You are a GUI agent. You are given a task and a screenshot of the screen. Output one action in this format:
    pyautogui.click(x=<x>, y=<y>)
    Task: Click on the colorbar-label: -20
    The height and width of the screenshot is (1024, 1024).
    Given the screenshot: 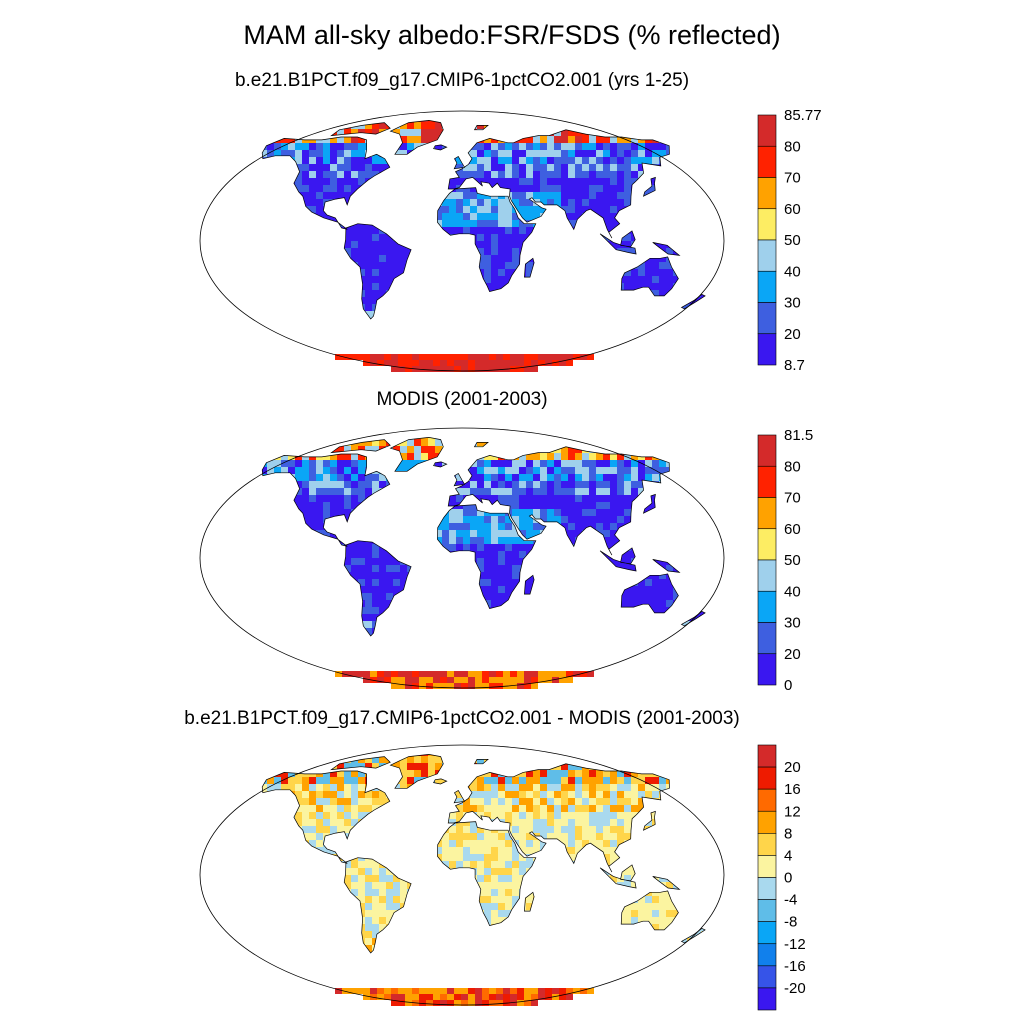 What is the action you would take?
    pyautogui.click(x=795, y=988)
    